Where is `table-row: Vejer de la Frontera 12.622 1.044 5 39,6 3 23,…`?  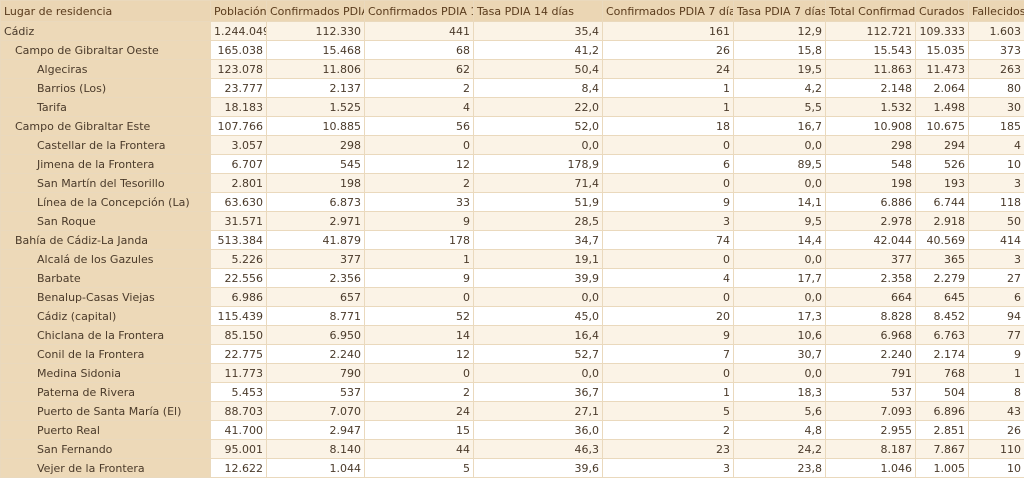 table-row: Vejer de la Frontera 12.622 1.044 5 39,6 3 23,… is located at coordinates (512, 468).